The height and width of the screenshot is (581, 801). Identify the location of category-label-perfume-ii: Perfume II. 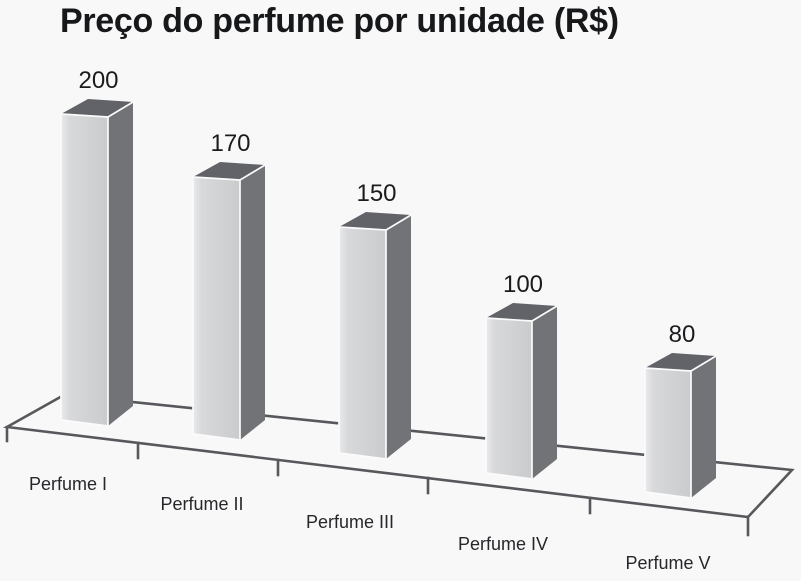
(201, 504).